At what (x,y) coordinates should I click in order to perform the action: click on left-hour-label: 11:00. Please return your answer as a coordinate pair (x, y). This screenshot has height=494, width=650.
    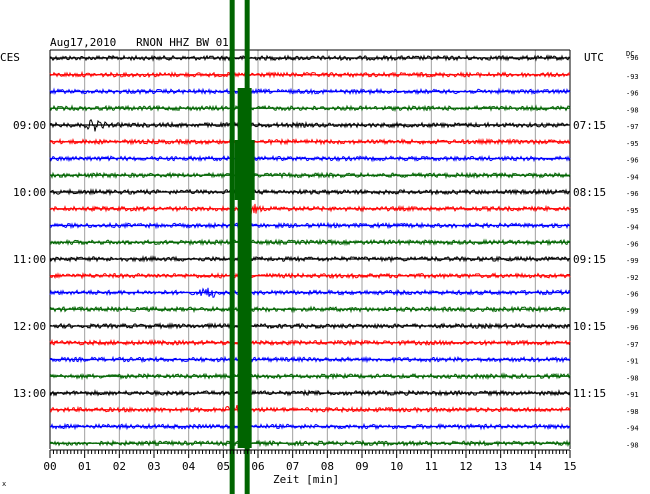
    Looking at the image, I should click on (29, 259).